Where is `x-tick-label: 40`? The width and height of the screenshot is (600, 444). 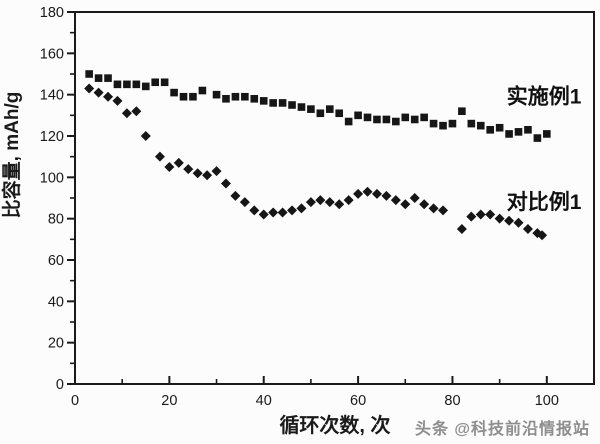
x-tick-label: 40 is located at coordinates (264, 401).